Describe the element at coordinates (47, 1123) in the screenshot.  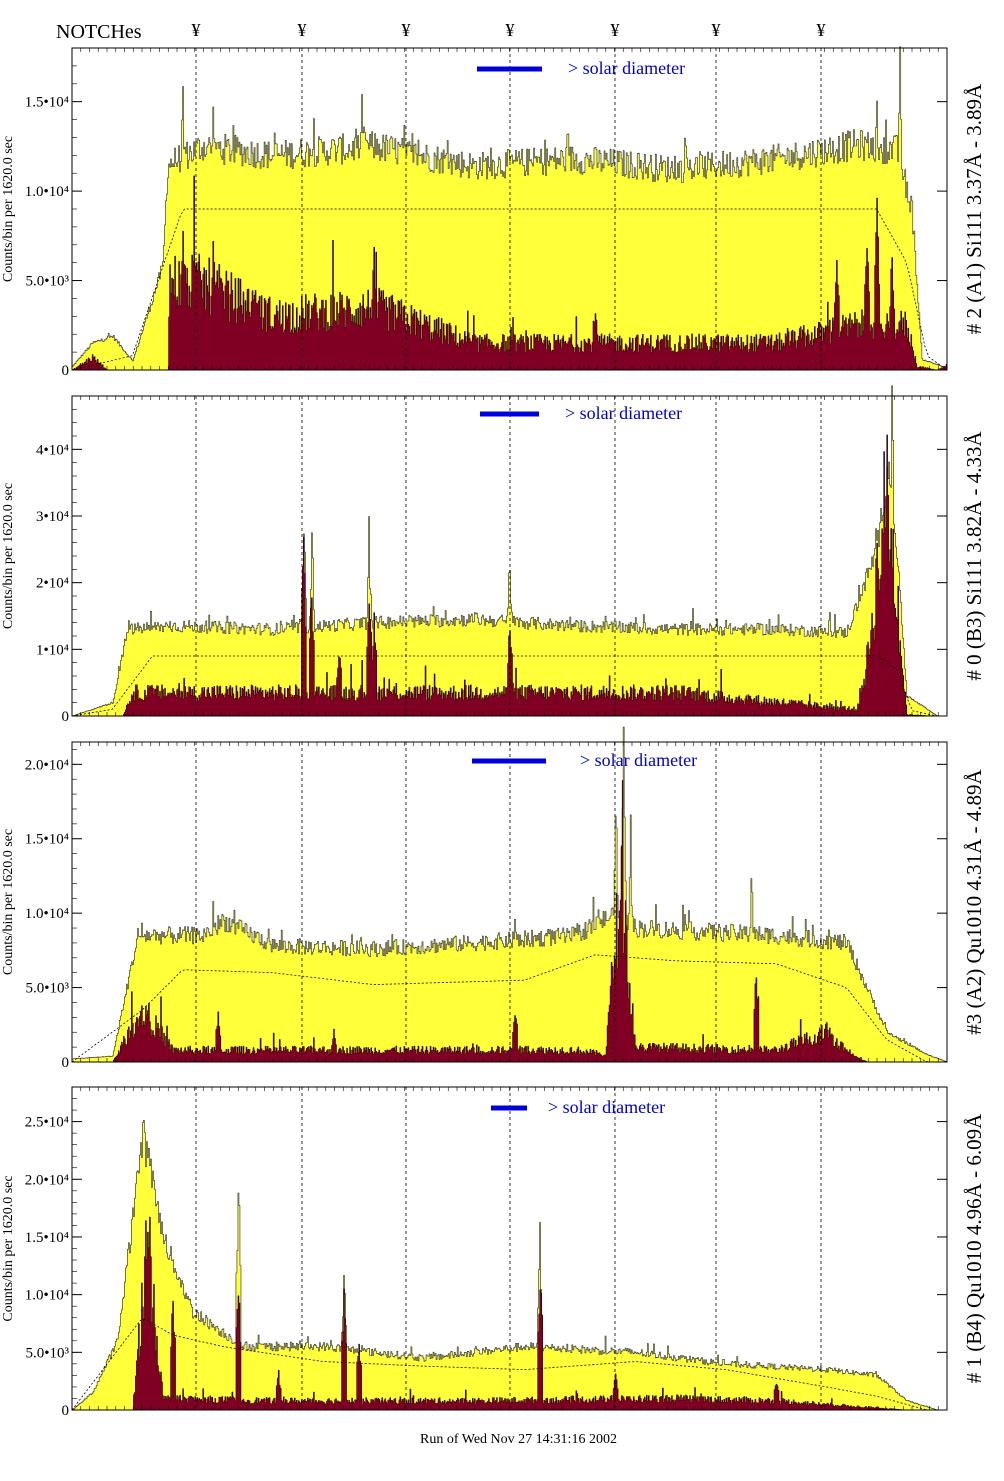
I see `y-tick-label-4-5: 2.5•10⁴` at that location.